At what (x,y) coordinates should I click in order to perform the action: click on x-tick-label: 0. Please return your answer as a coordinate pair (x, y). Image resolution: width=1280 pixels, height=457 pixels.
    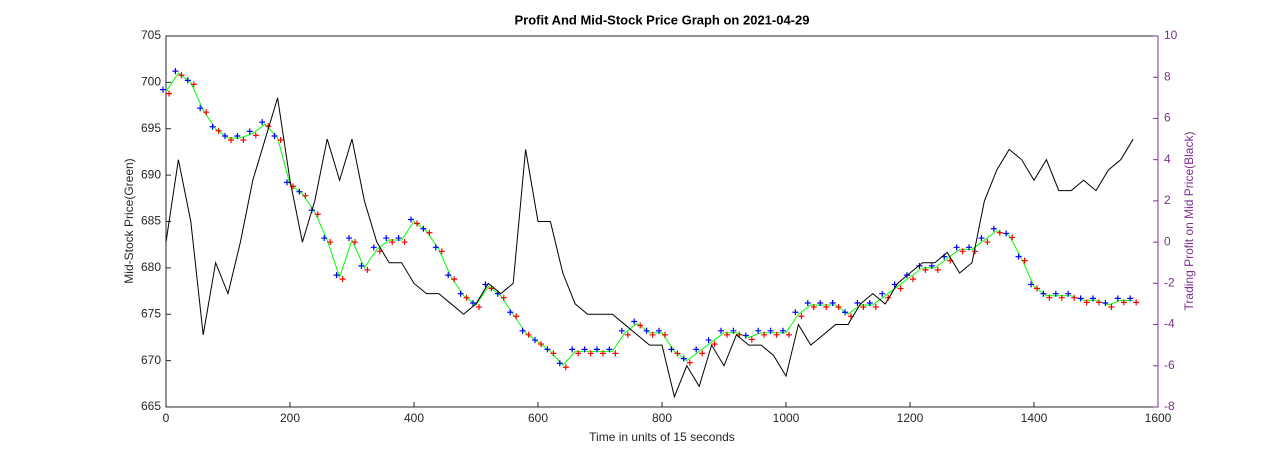
    Looking at the image, I should click on (166, 418).